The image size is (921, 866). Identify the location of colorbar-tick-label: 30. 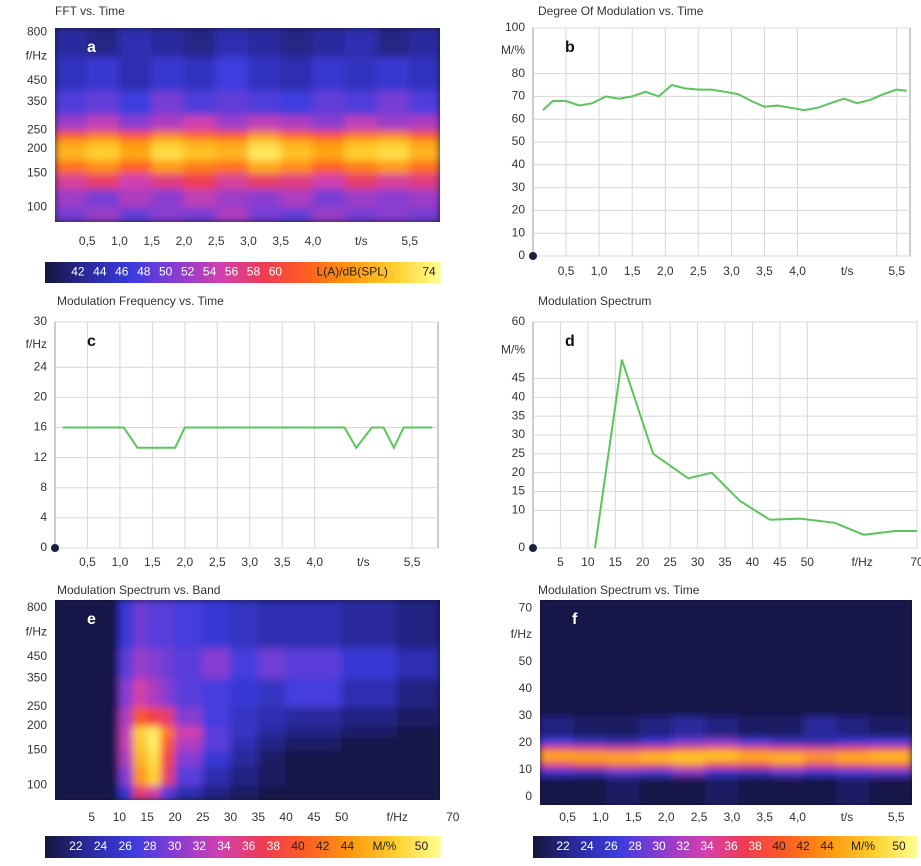
(175, 846).